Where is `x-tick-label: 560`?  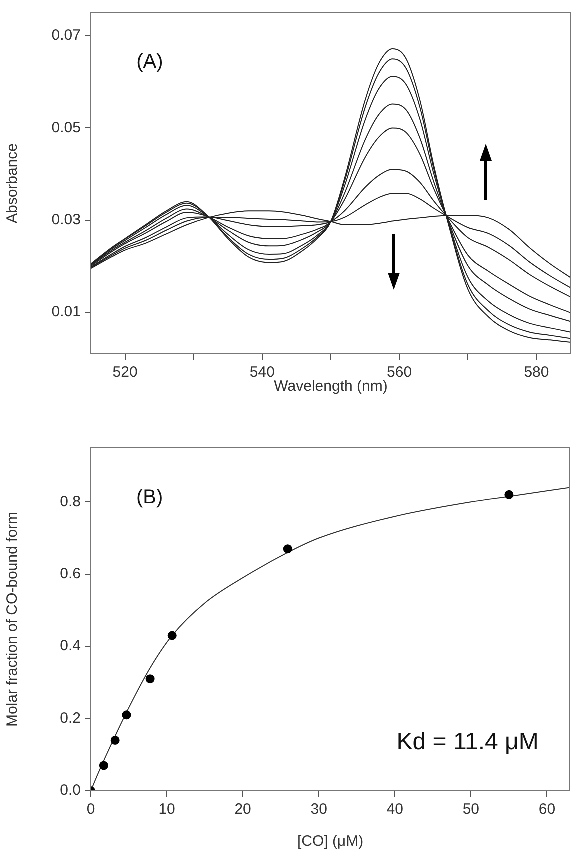 x-tick-label: 560 is located at coordinates (399, 373).